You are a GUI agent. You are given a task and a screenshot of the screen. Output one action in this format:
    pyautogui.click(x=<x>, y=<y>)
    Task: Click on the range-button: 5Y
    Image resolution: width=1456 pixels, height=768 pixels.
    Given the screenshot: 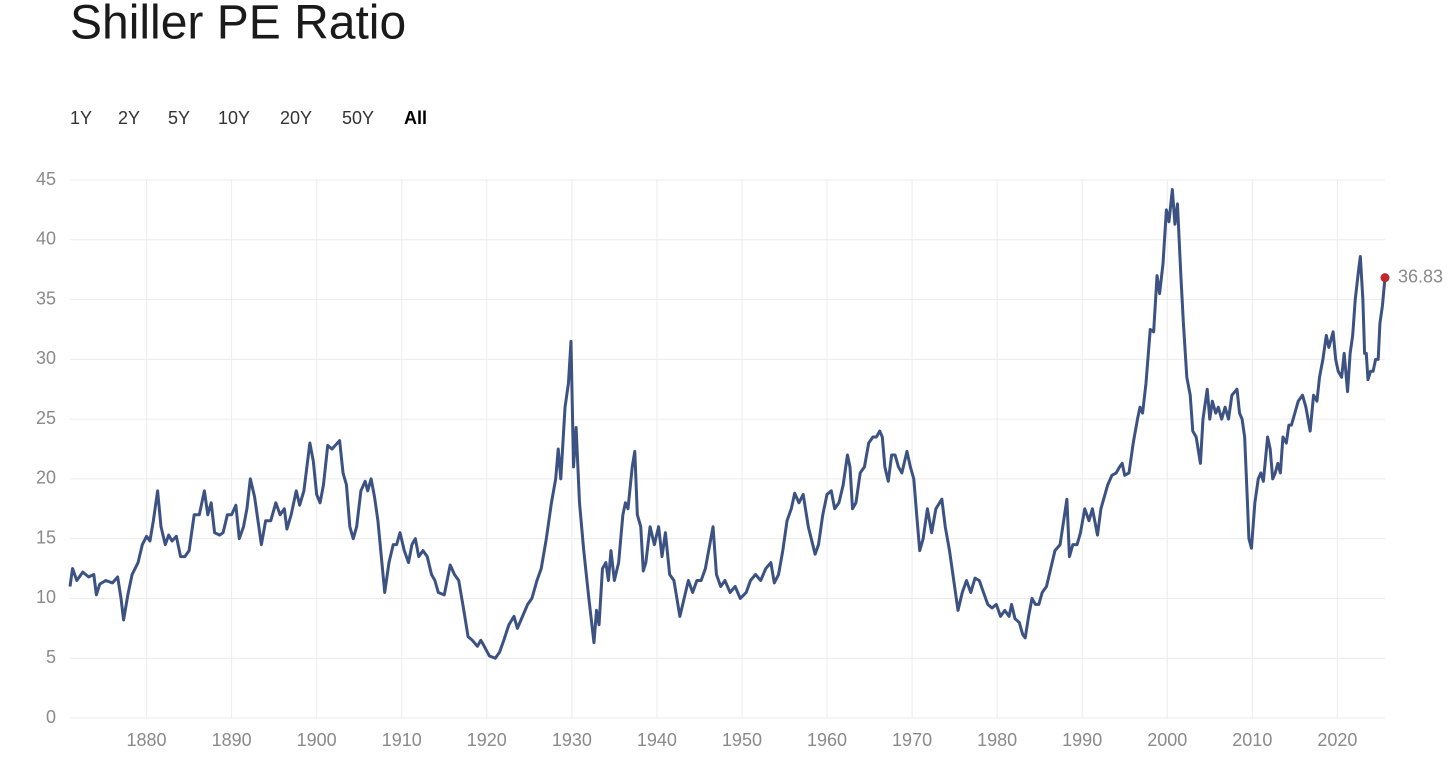 What is the action you would take?
    pyautogui.click(x=179, y=118)
    